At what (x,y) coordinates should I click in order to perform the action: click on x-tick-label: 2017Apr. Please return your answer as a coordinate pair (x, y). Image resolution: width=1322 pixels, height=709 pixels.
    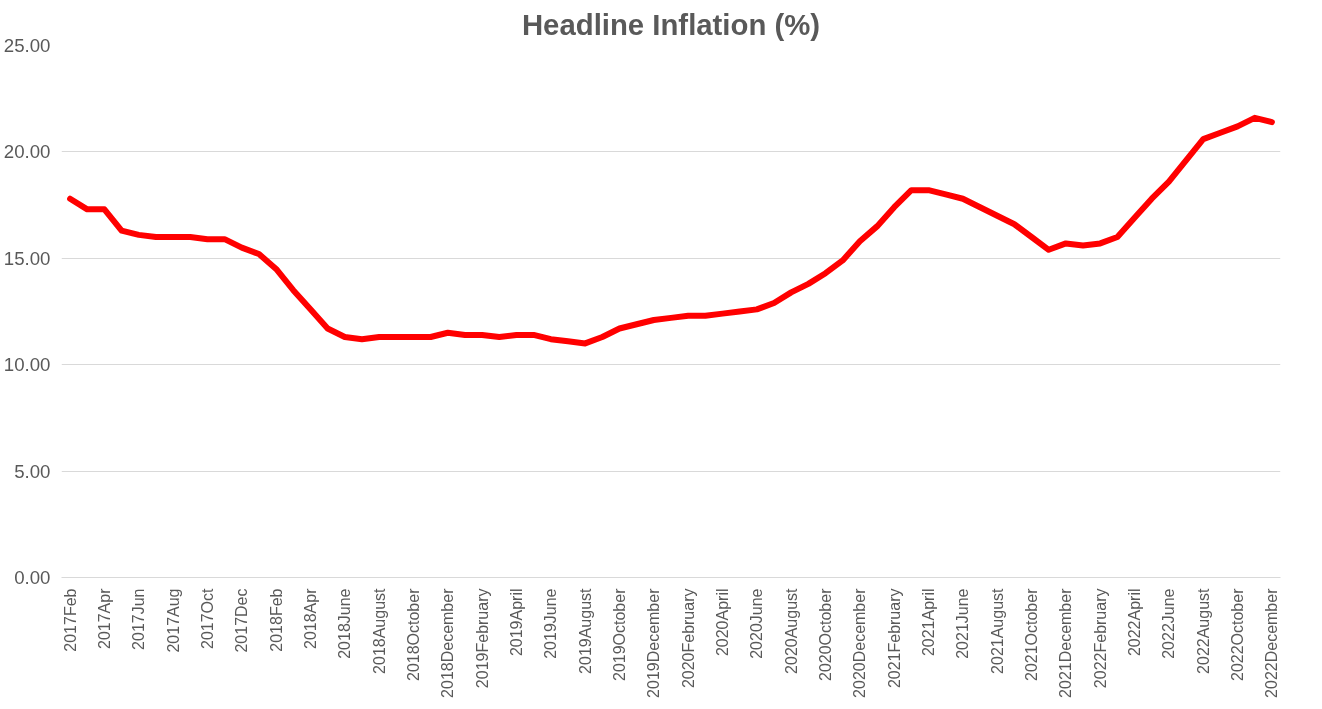
    Looking at the image, I should click on (104, 618).